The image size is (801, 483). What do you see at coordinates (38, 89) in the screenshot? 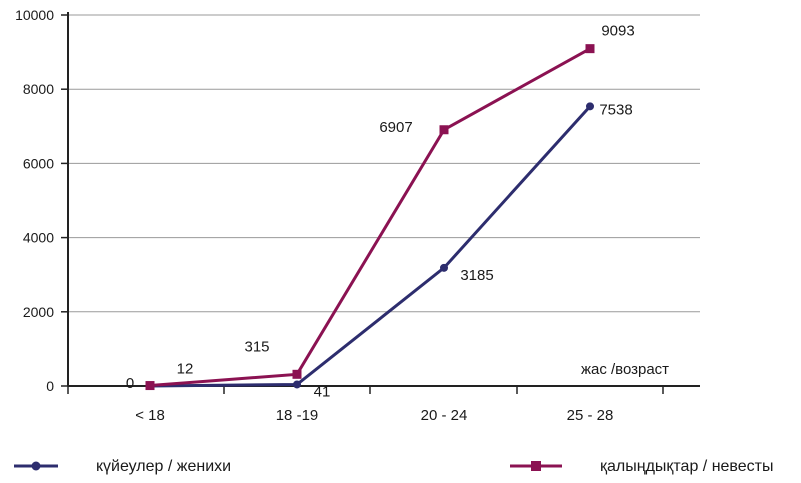
I see `y-tick-label: 8000` at bounding box center [38, 89].